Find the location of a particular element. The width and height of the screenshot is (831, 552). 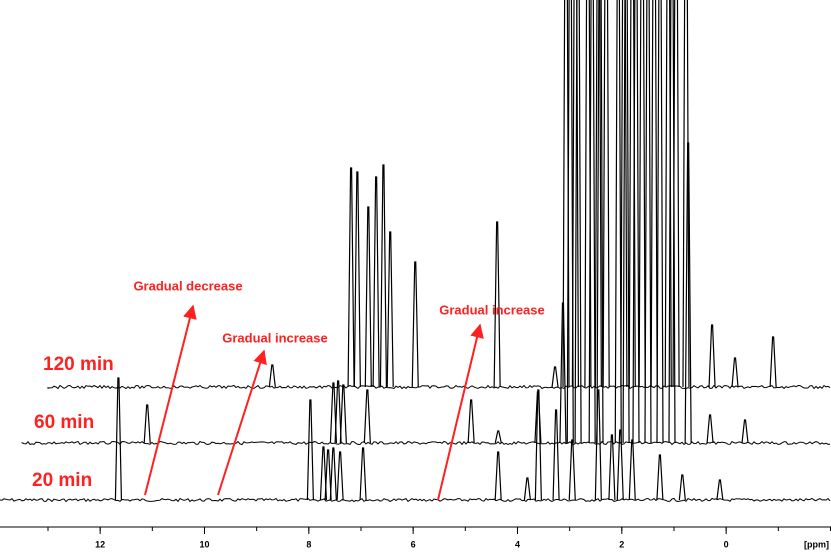

x-tick-label: 6 is located at coordinates (413, 544).